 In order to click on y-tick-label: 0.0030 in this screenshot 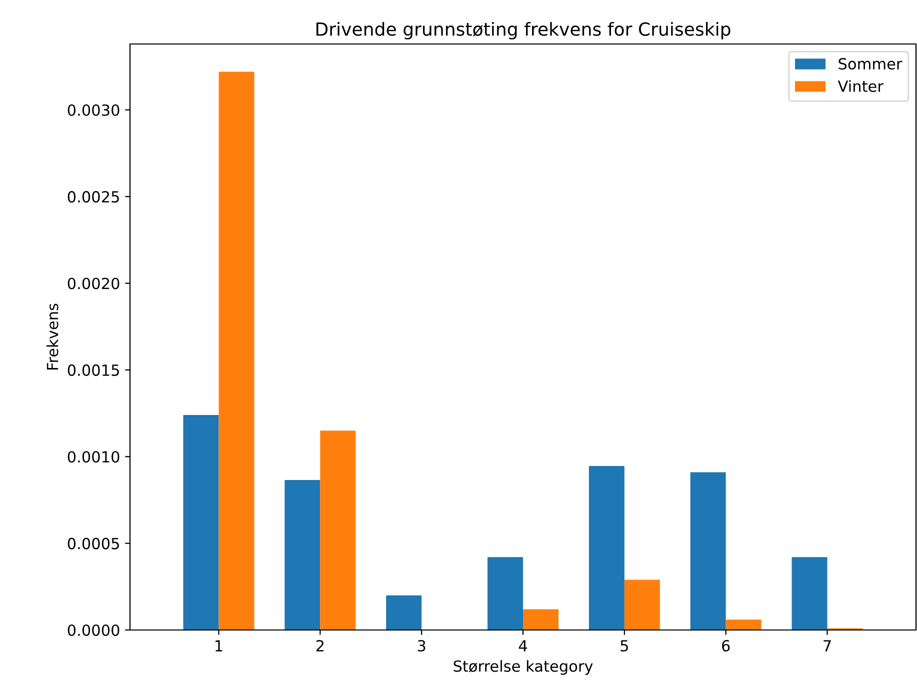, I will do `click(94, 110)`.